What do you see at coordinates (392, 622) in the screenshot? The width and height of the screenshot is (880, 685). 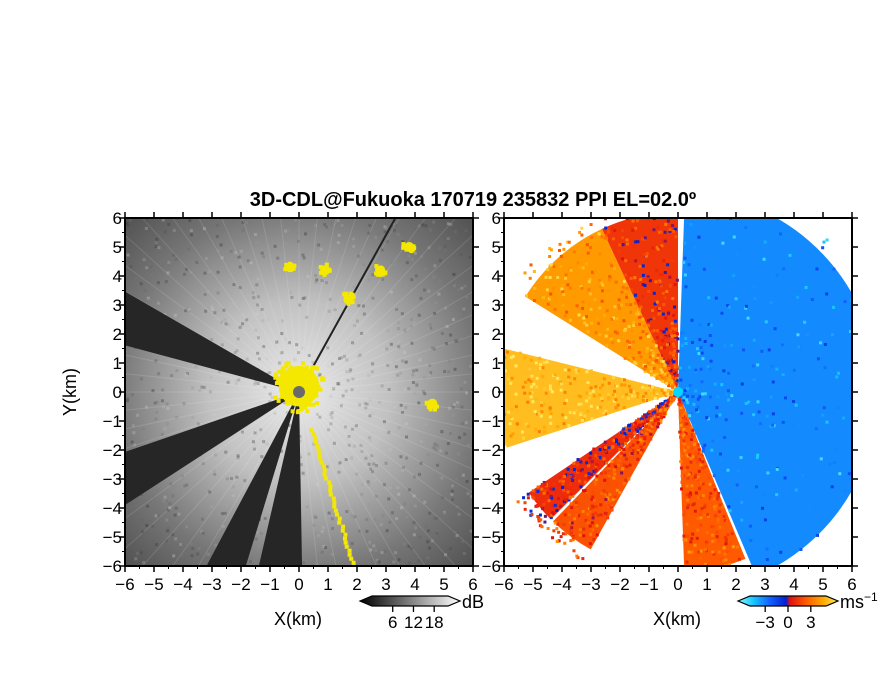 I see `colorbar-tick-label: 6` at bounding box center [392, 622].